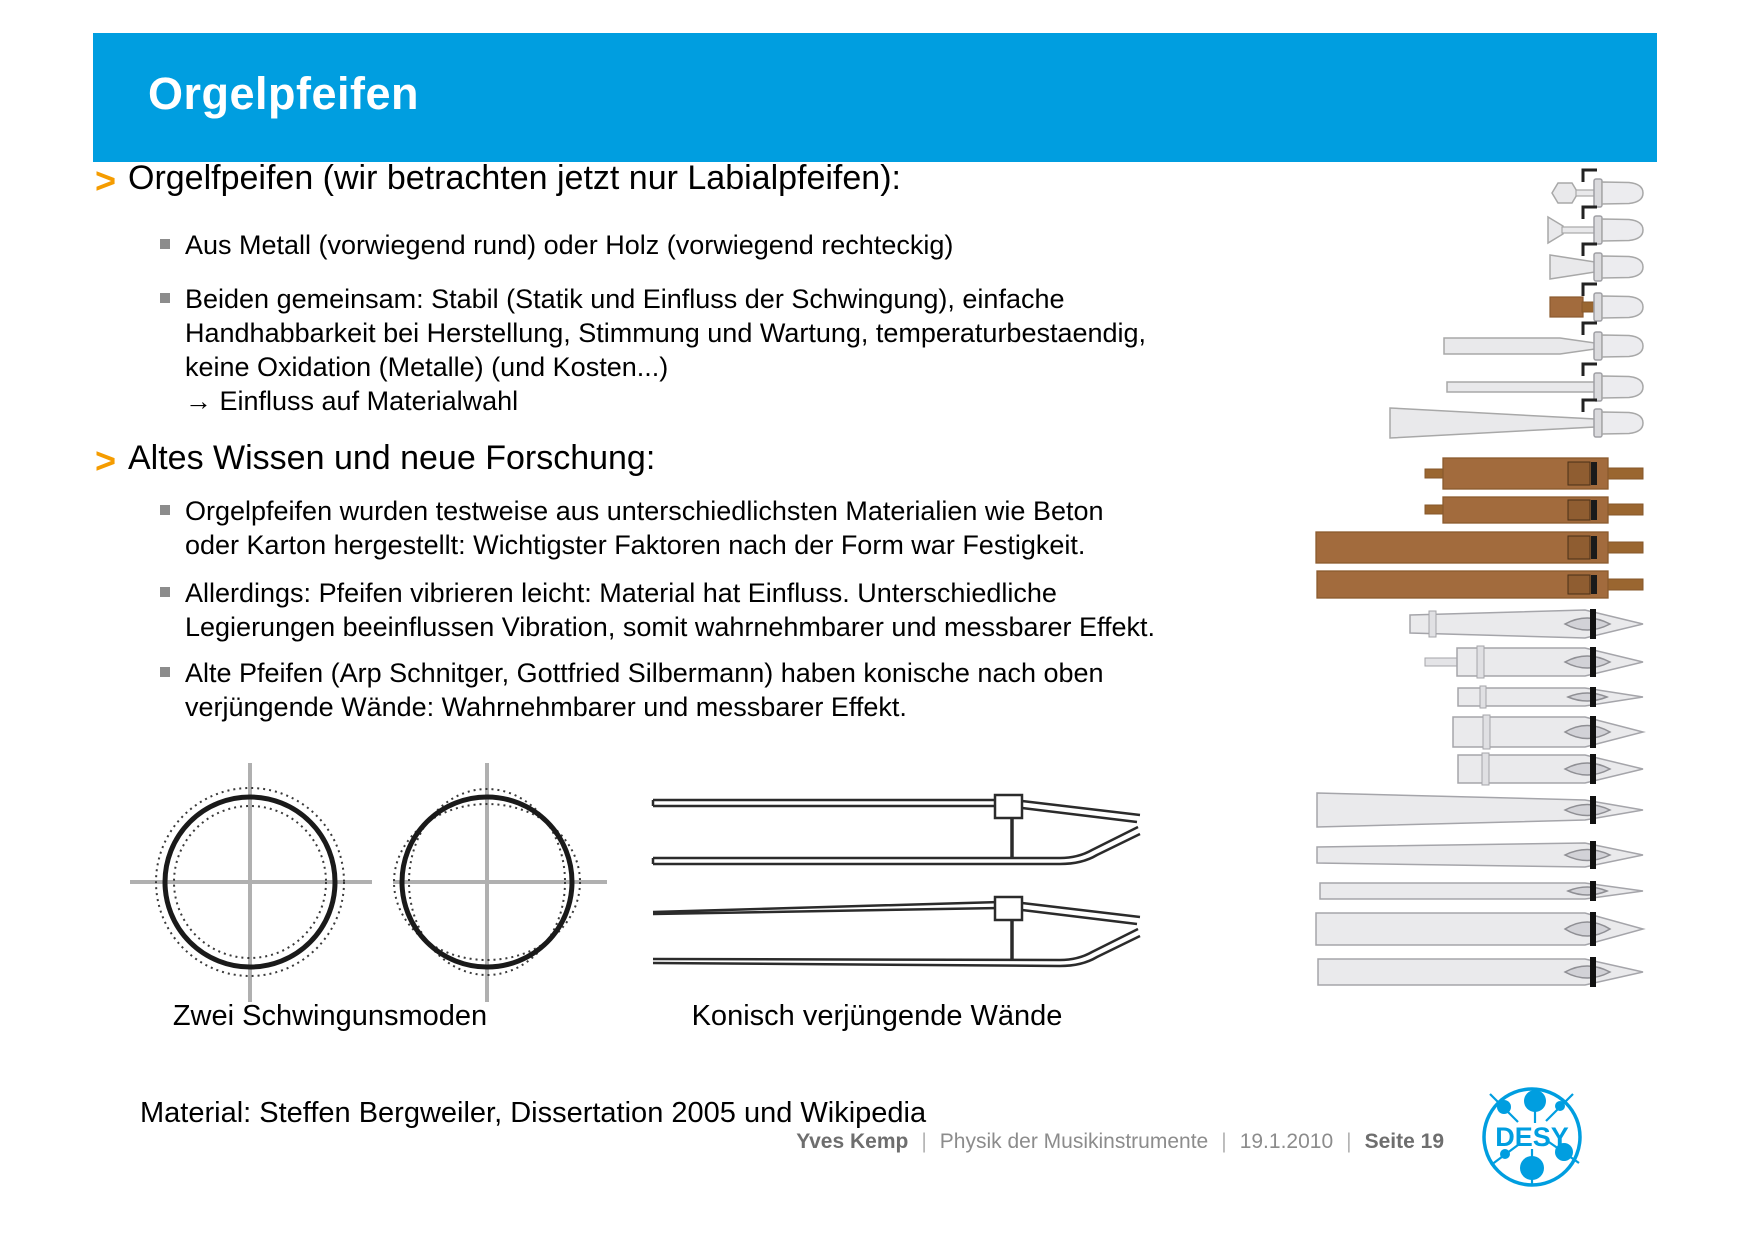 This screenshot has height=1240, width=1754. I want to click on conical-caption: Konisch verjüngende Wände, so click(877, 1016).